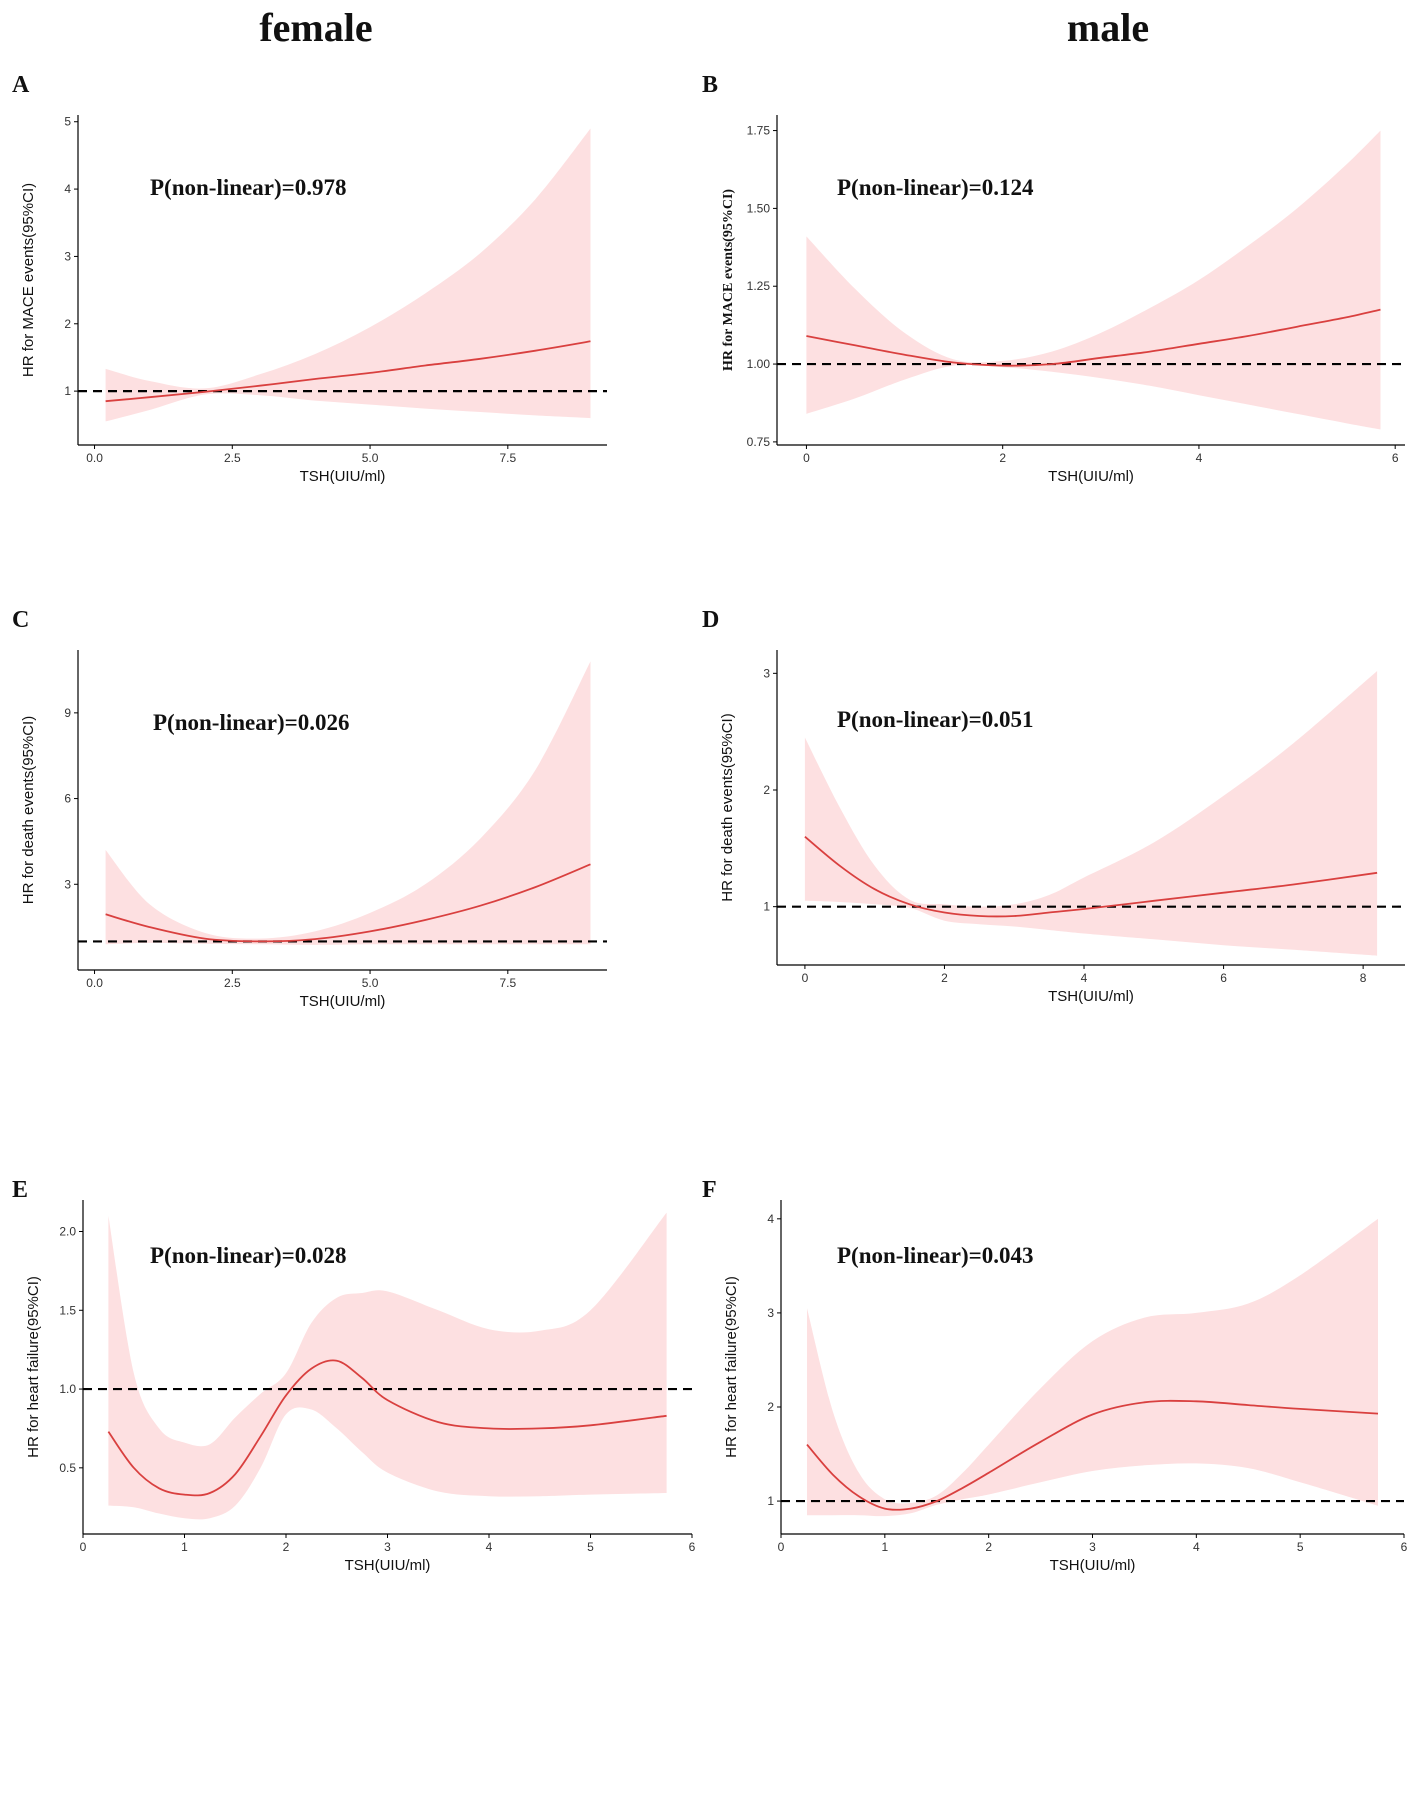 The height and width of the screenshot is (1807, 1417). I want to click on x-tick-label-f: 6, so click(1404, 1547).